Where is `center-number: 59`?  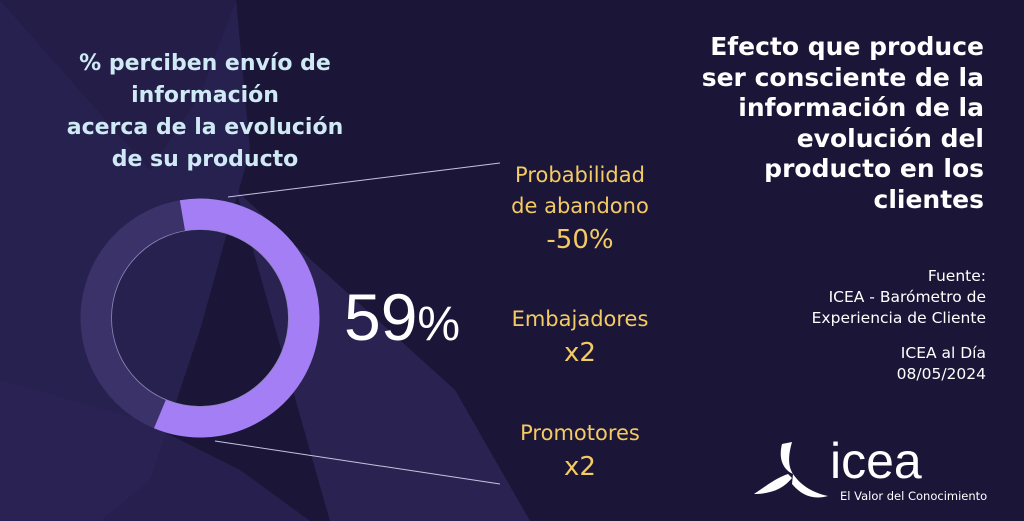
center-number: 59 is located at coordinates (381, 317).